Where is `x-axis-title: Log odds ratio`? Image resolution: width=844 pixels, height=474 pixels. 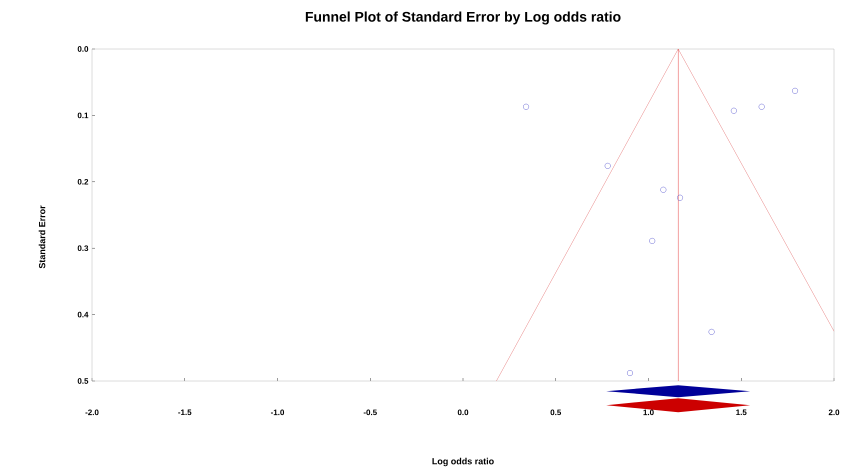
x-axis-title: Log odds ratio is located at coordinates (463, 462).